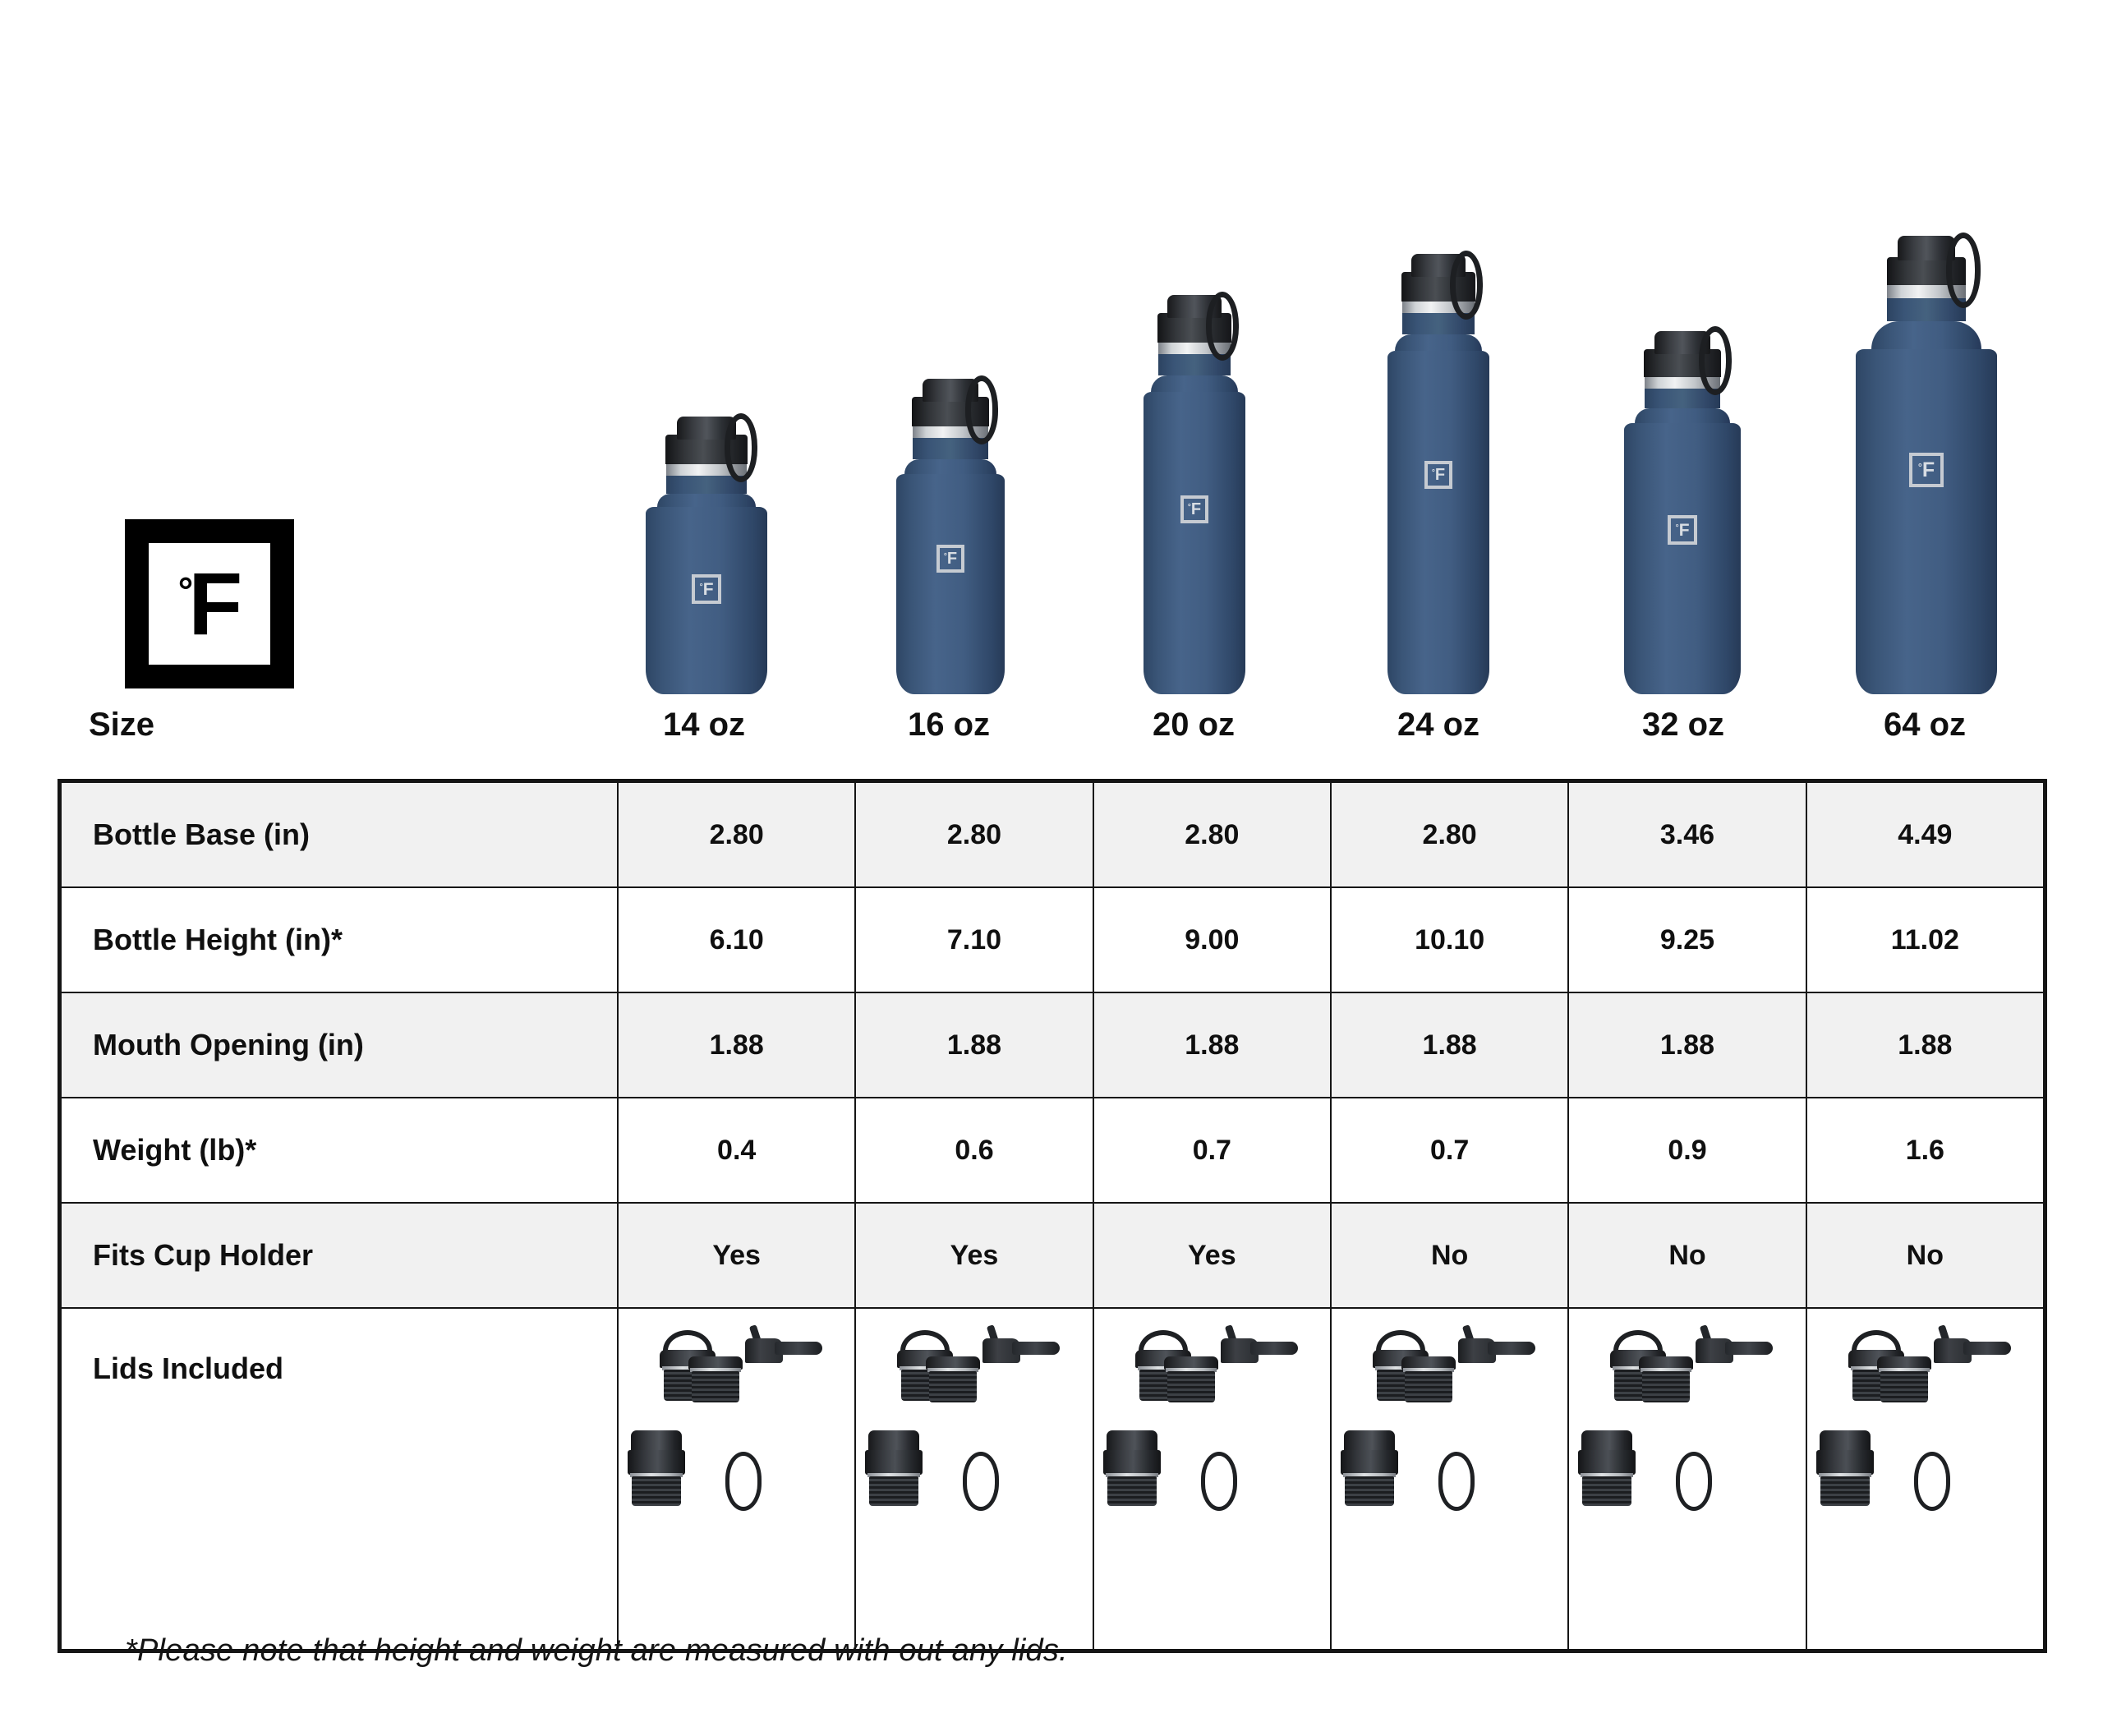 This screenshot has width=2103, height=1736. What do you see at coordinates (1683, 725) in the screenshot?
I see `size-header-32oz: 32 oz` at bounding box center [1683, 725].